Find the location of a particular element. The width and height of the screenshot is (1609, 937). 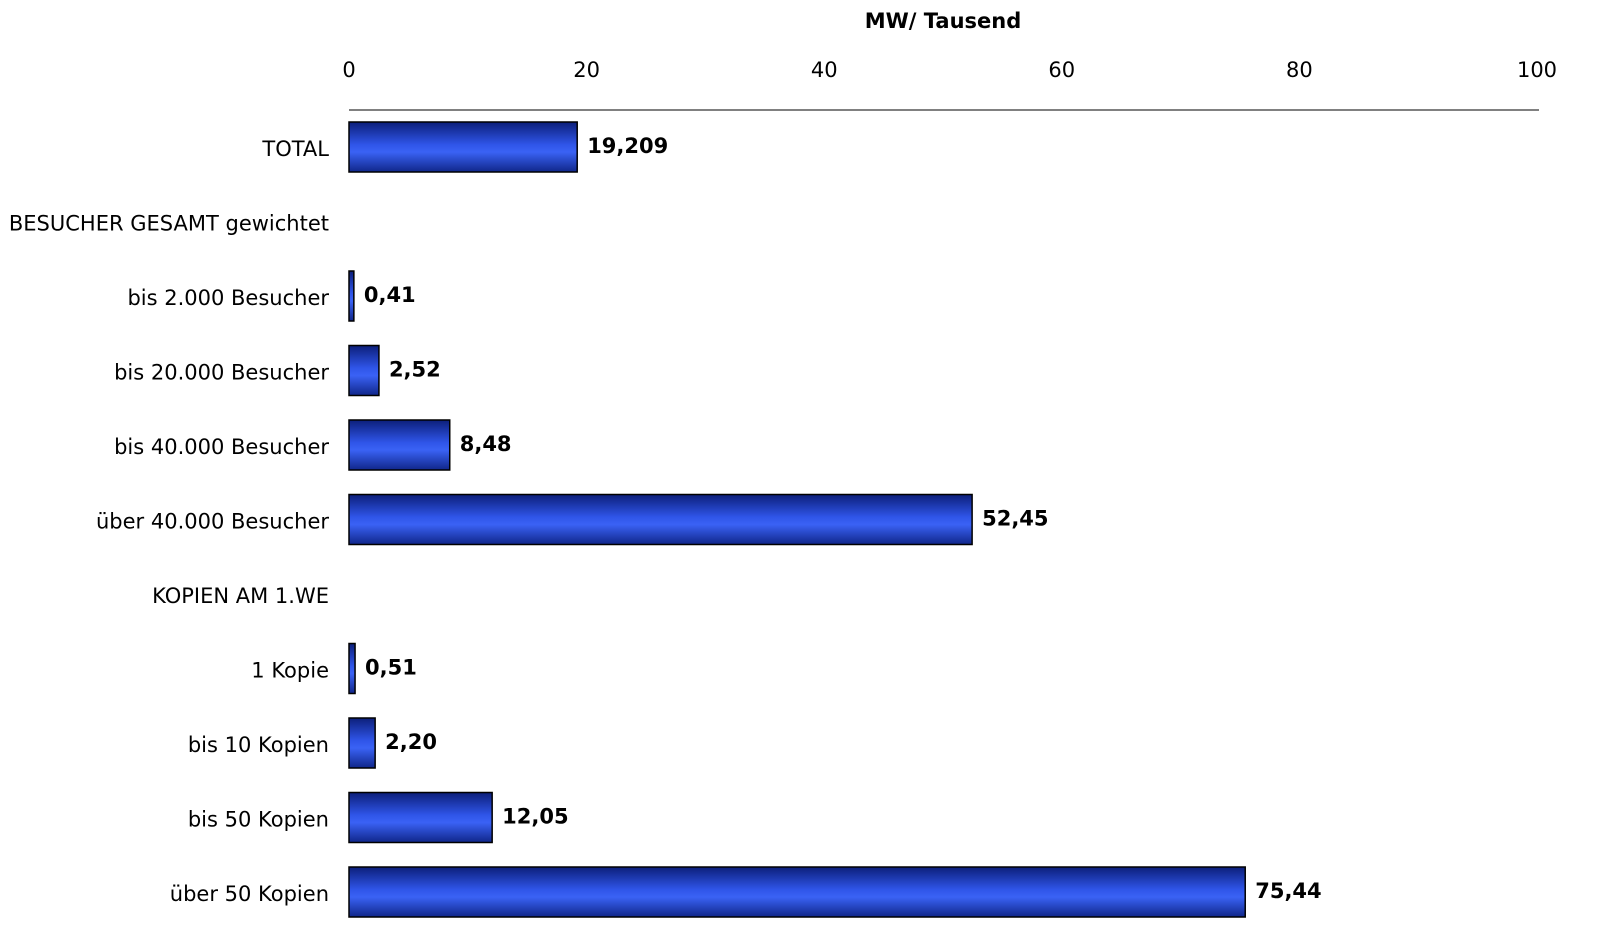

value-label: 75,44 is located at coordinates (1288, 891).